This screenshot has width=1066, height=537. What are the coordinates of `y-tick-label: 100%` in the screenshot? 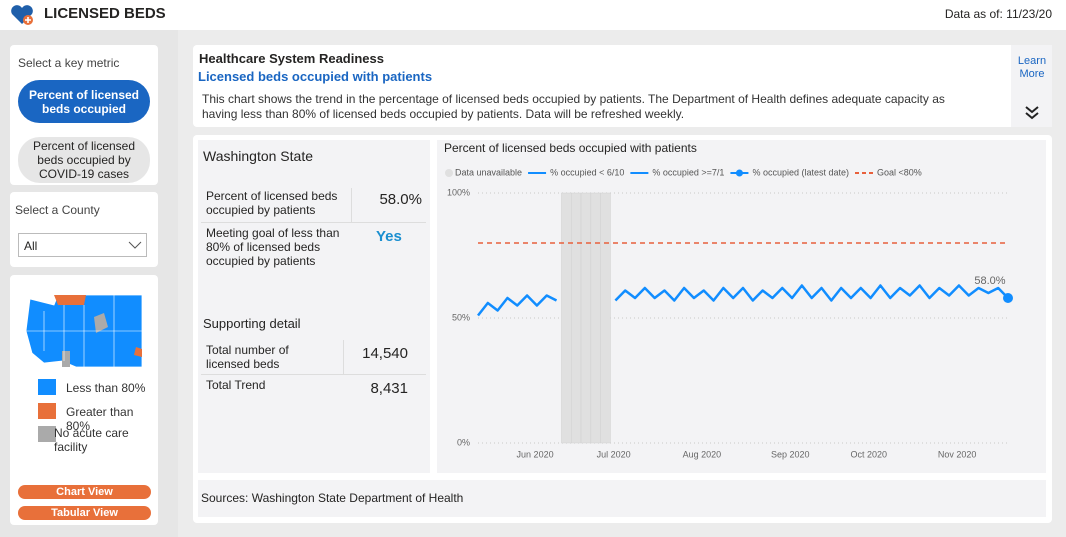 It's located at (458, 192).